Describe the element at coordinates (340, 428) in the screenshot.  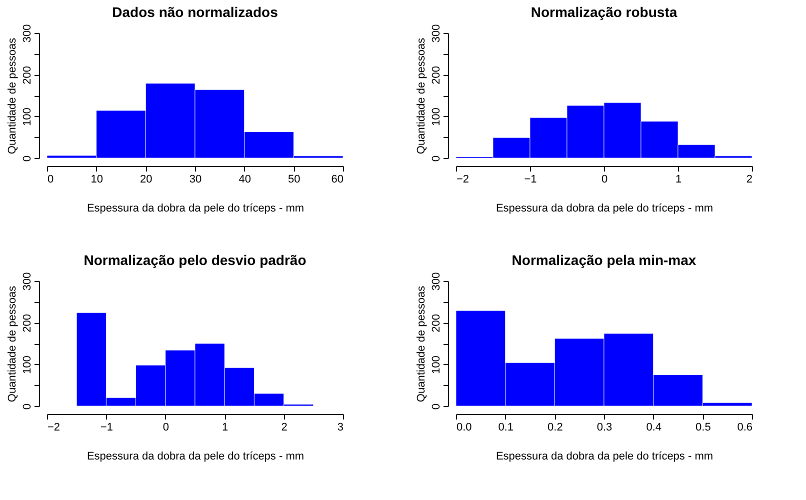
I see `x-tick-label: 3` at that location.